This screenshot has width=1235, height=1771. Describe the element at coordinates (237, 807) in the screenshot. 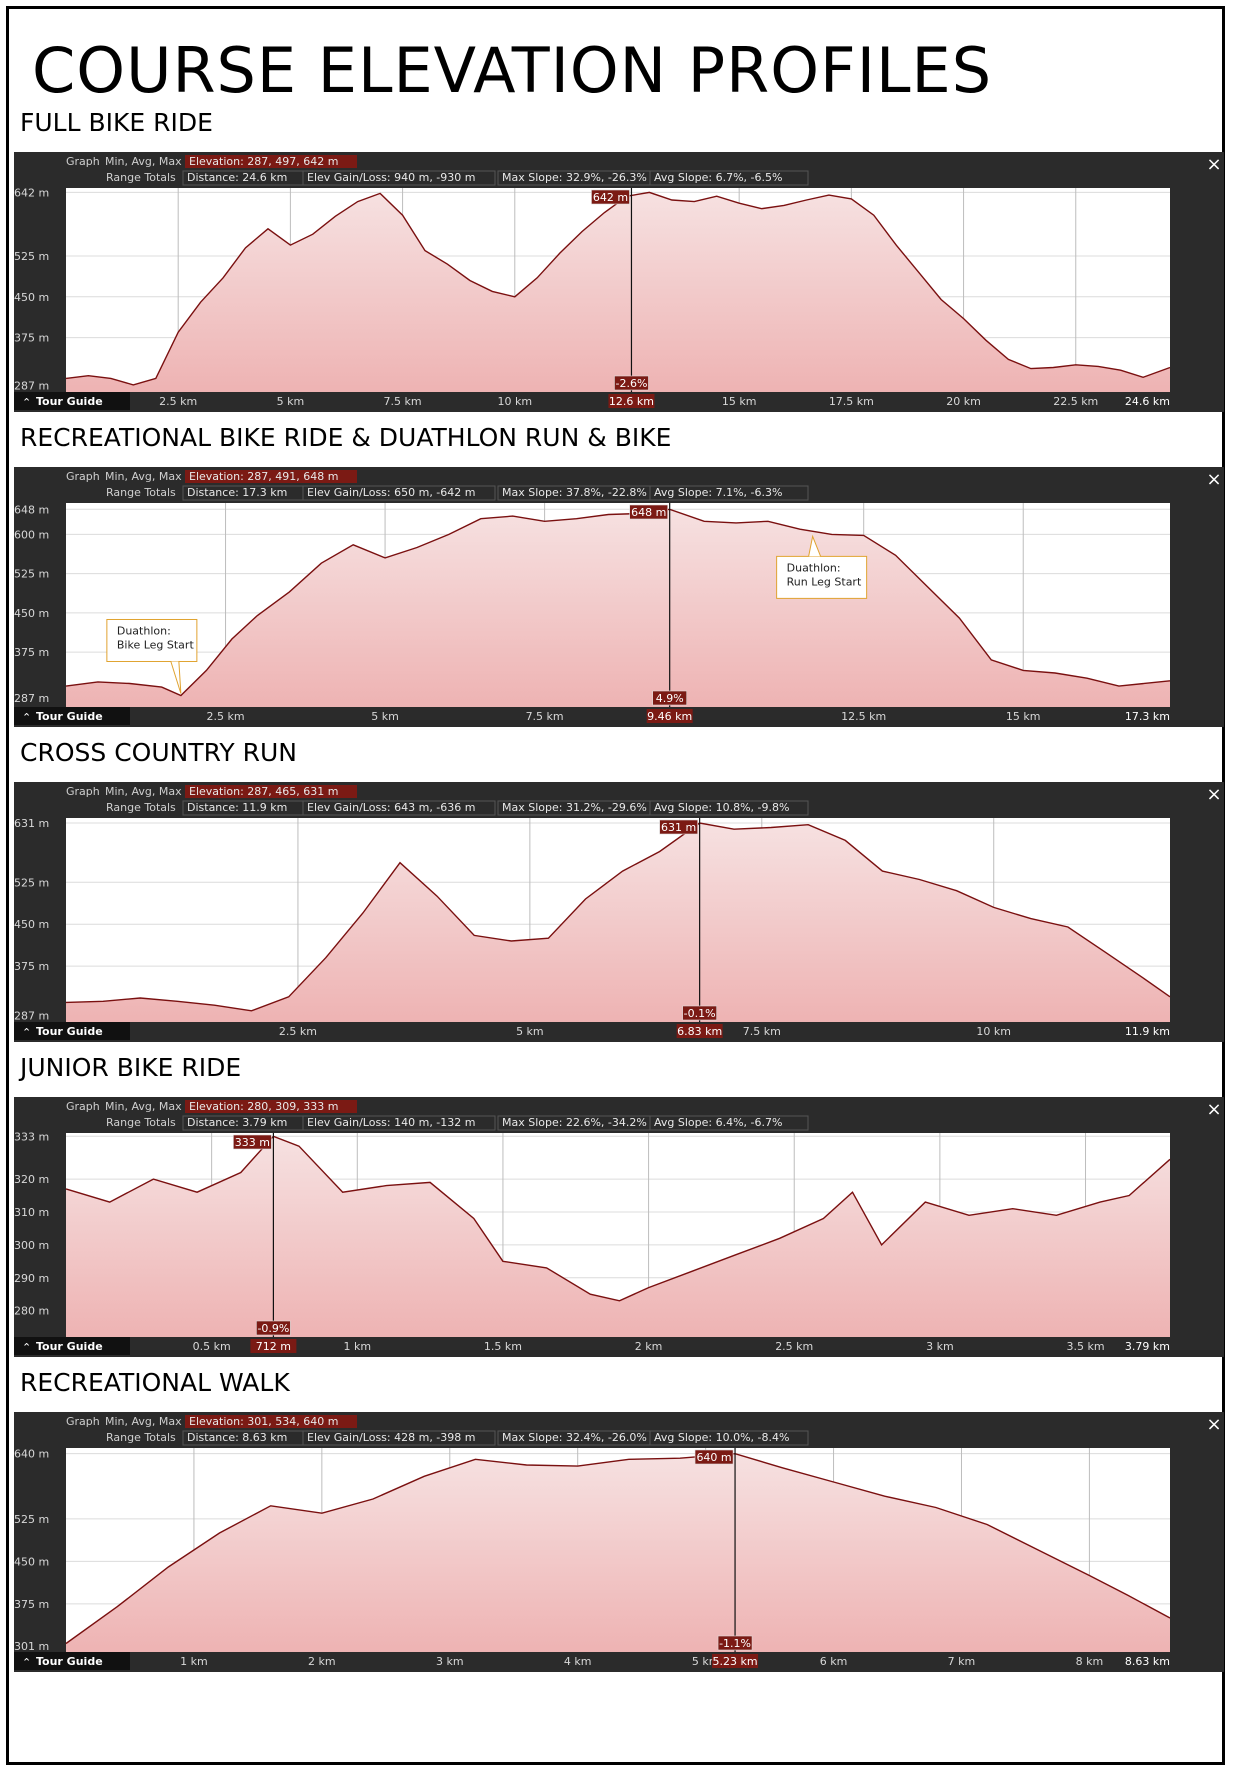

I see `distance-stat: Distance: 11.9 km` at that location.